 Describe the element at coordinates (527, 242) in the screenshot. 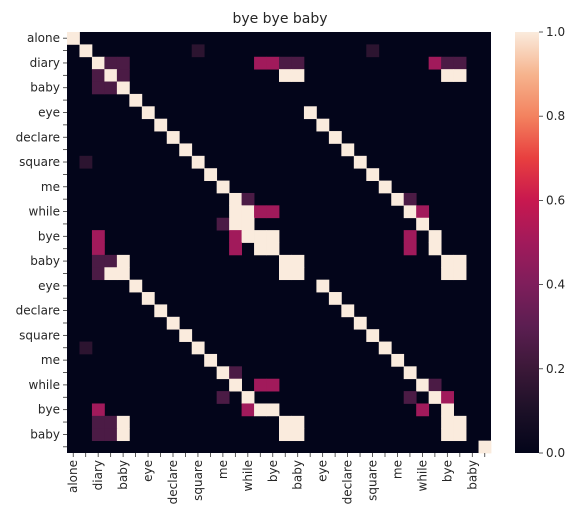

I see `colorbar` at that location.